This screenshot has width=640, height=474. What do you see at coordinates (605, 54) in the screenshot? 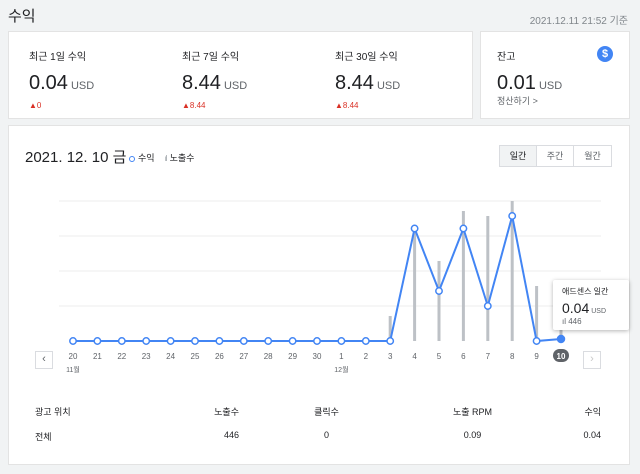
I see `dollar-icon: $` at bounding box center [605, 54].